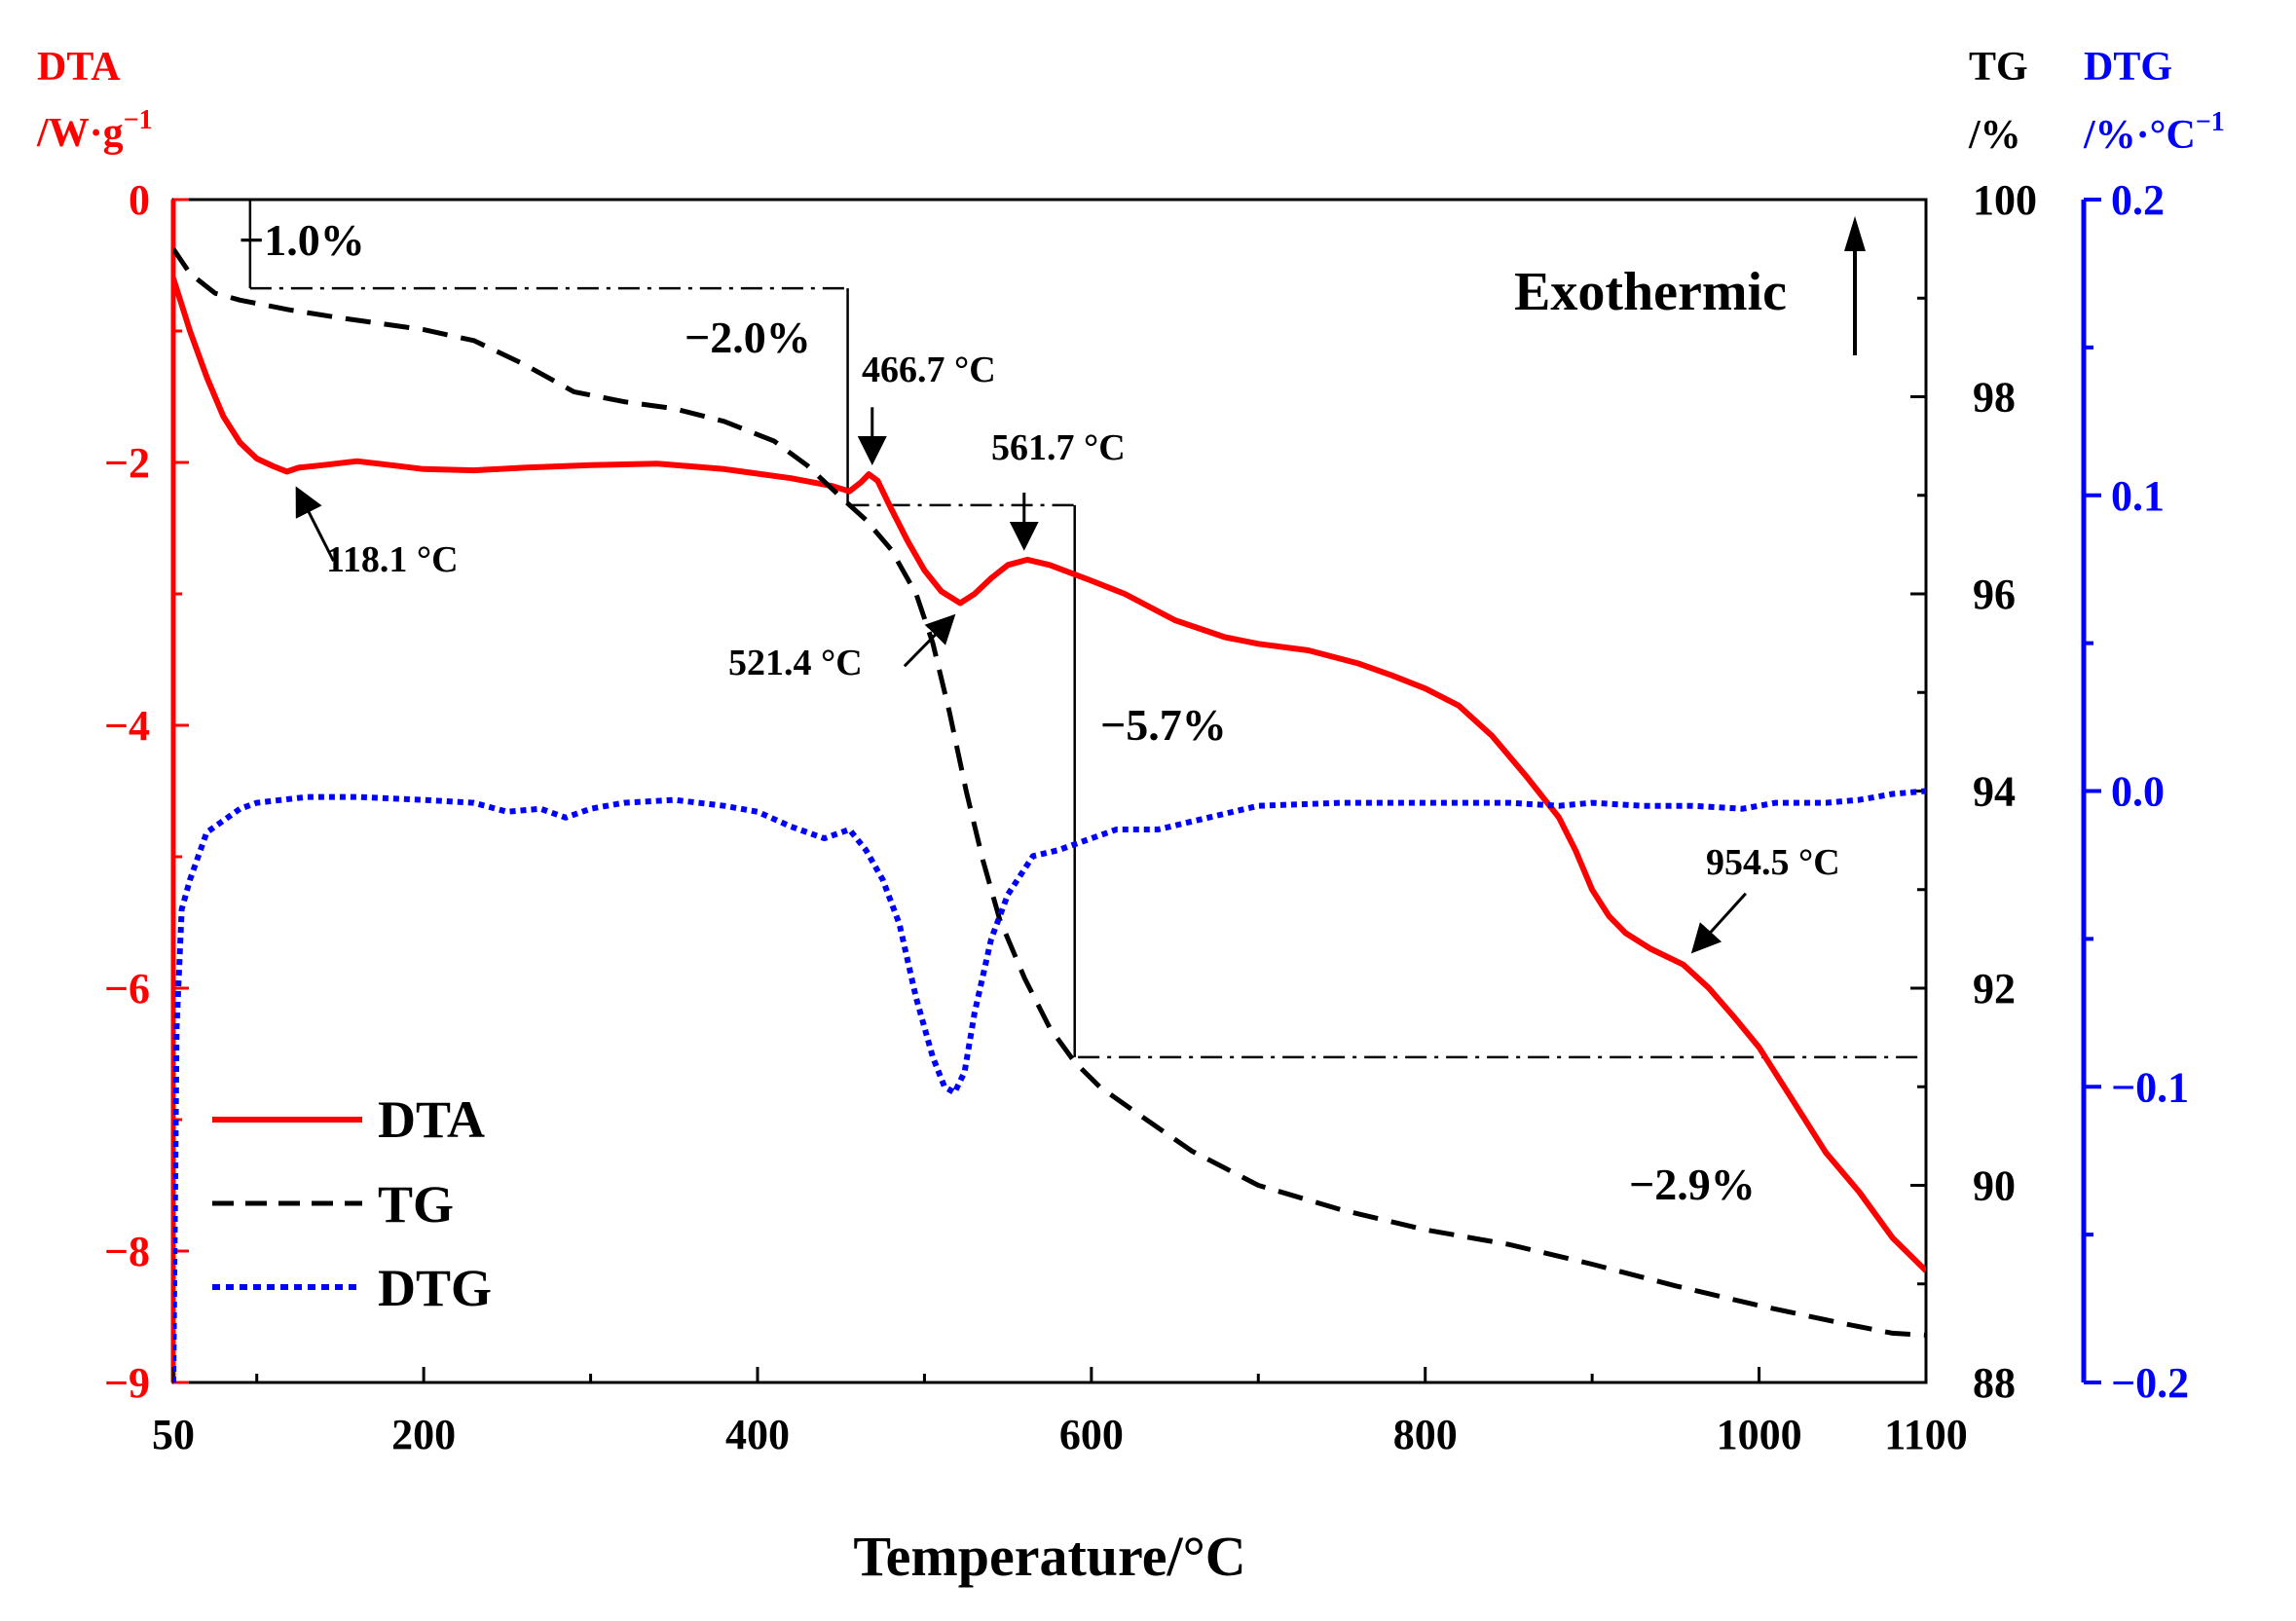 Image resolution: width=2296 pixels, height=1621 pixels. I want to click on dtg-axis-title-line1: DTG, so click(2128, 67).